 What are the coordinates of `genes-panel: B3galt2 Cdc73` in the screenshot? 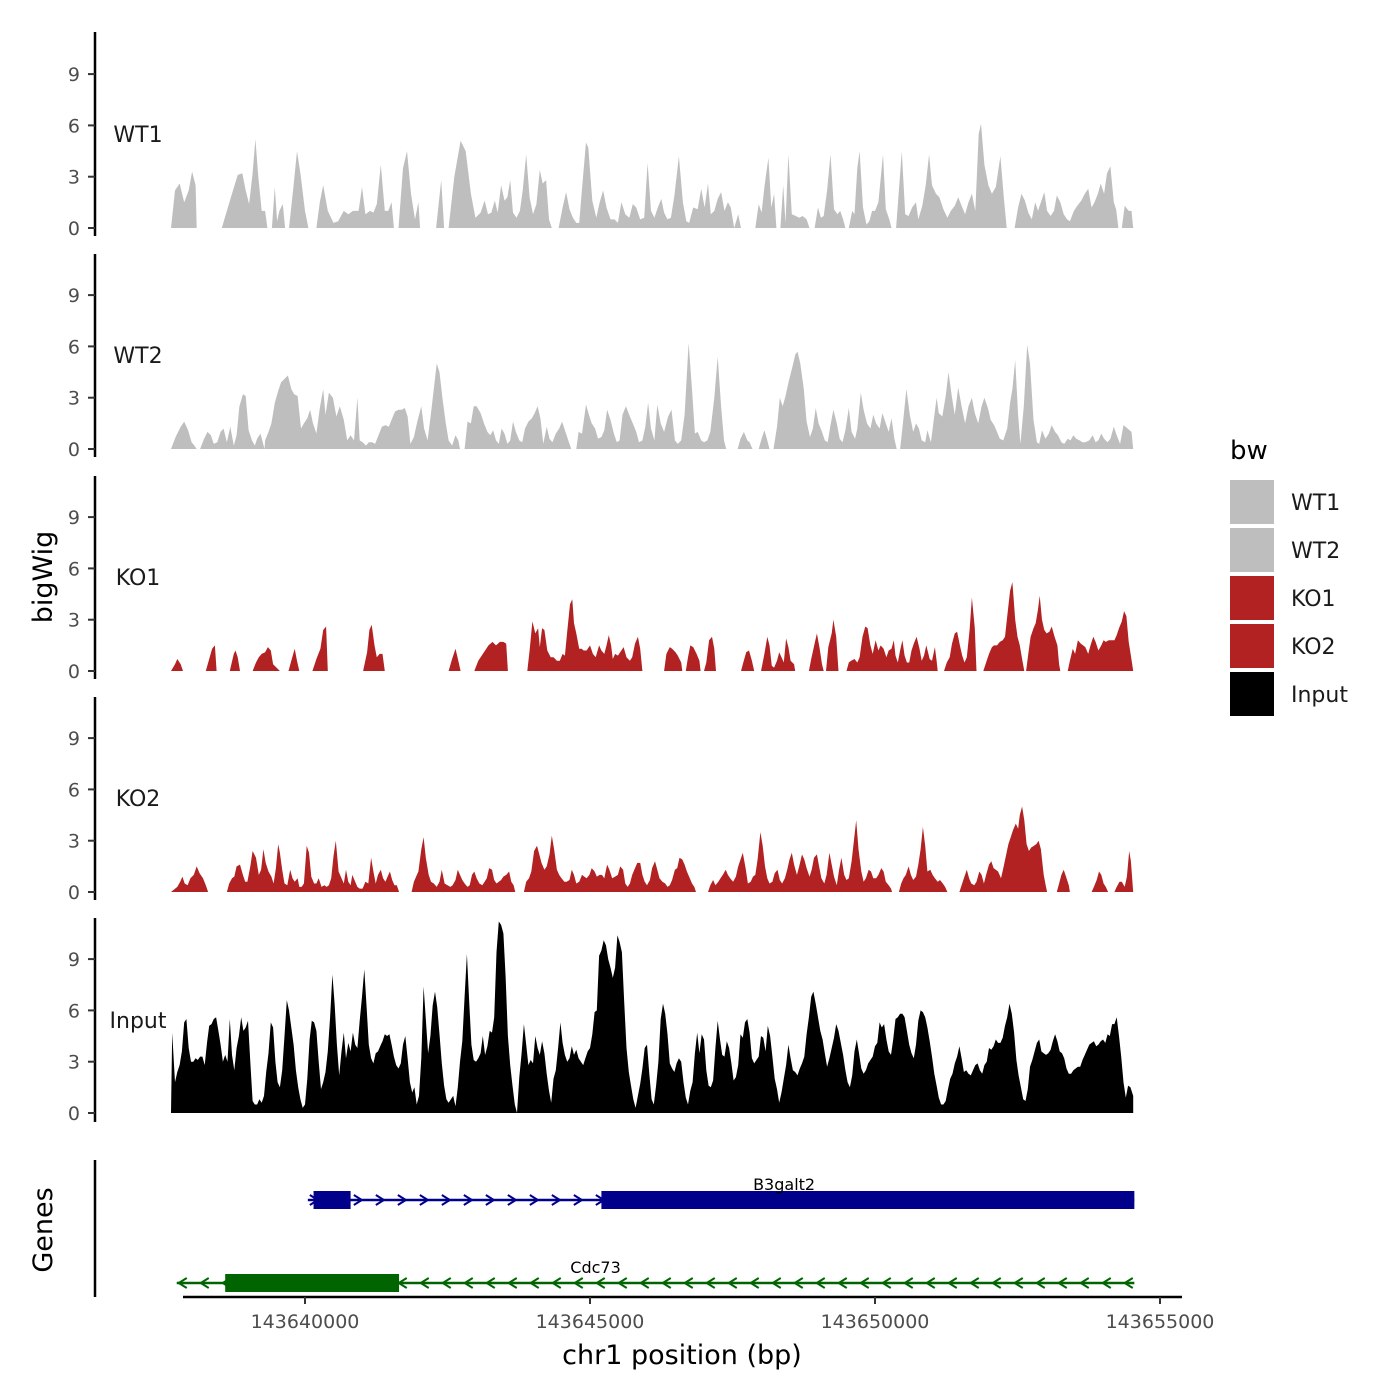 It's located at (614, 1228).